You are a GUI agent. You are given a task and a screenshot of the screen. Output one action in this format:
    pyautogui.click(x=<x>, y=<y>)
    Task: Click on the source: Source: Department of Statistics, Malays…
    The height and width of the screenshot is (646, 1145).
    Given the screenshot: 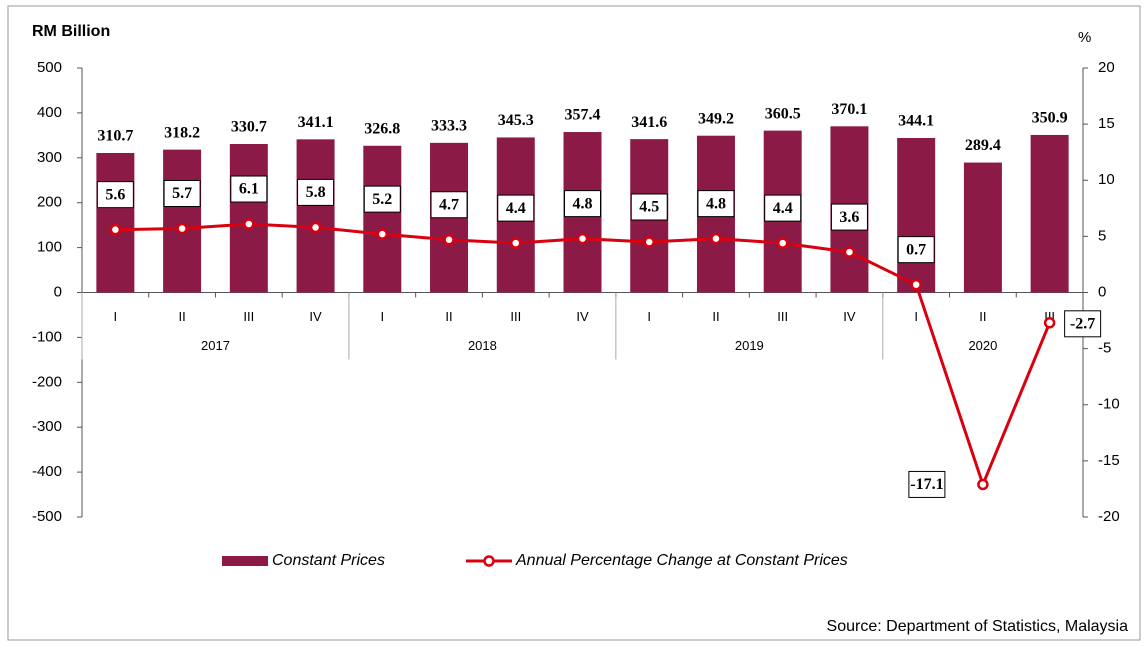 What is the action you would take?
    pyautogui.click(x=978, y=626)
    